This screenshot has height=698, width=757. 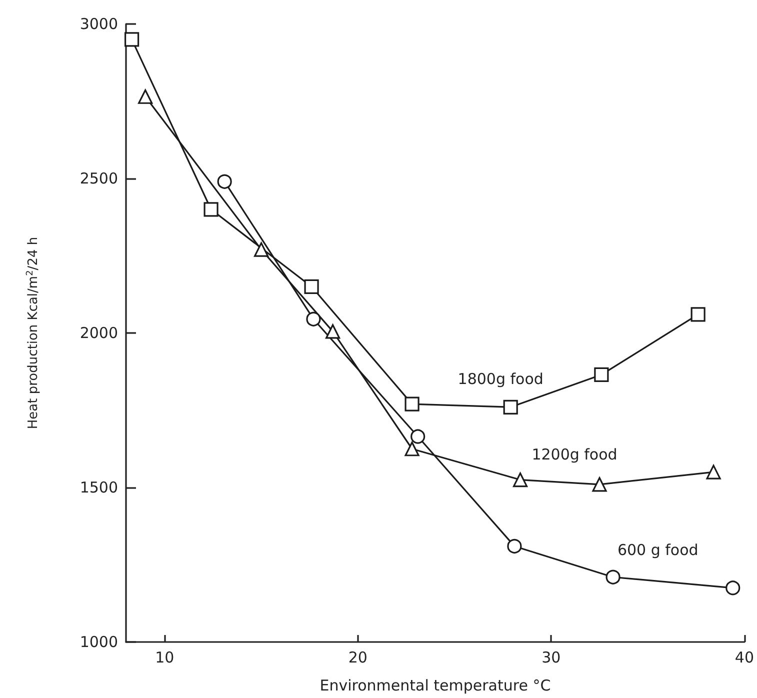 What do you see at coordinates (99, 24) in the screenshot?
I see `y-tick-label: 3000` at bounding box center [99, 24].